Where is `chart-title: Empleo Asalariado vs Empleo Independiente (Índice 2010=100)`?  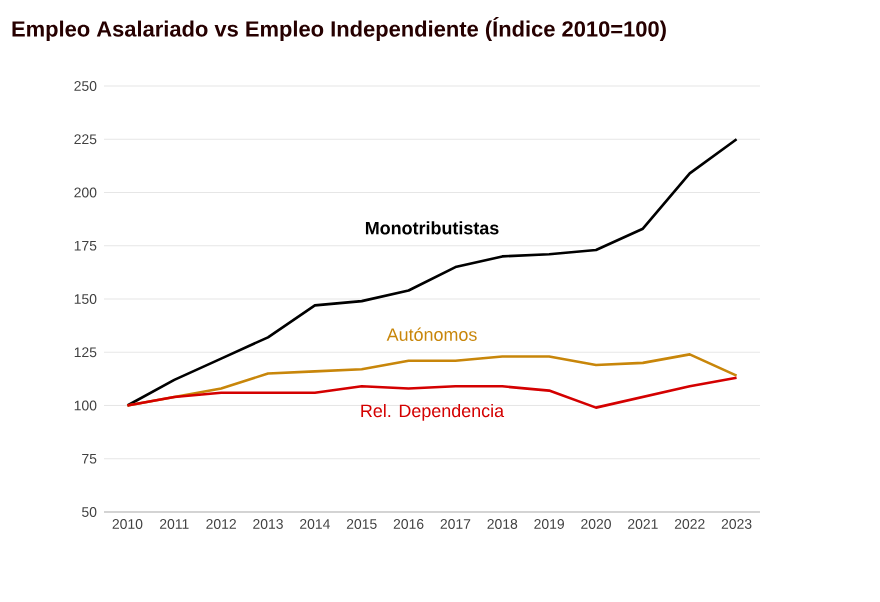 chart-title: Empleo Asalariado vs Empleo Independiente (Índice 2010=100) is located at coordinates (339, 29).